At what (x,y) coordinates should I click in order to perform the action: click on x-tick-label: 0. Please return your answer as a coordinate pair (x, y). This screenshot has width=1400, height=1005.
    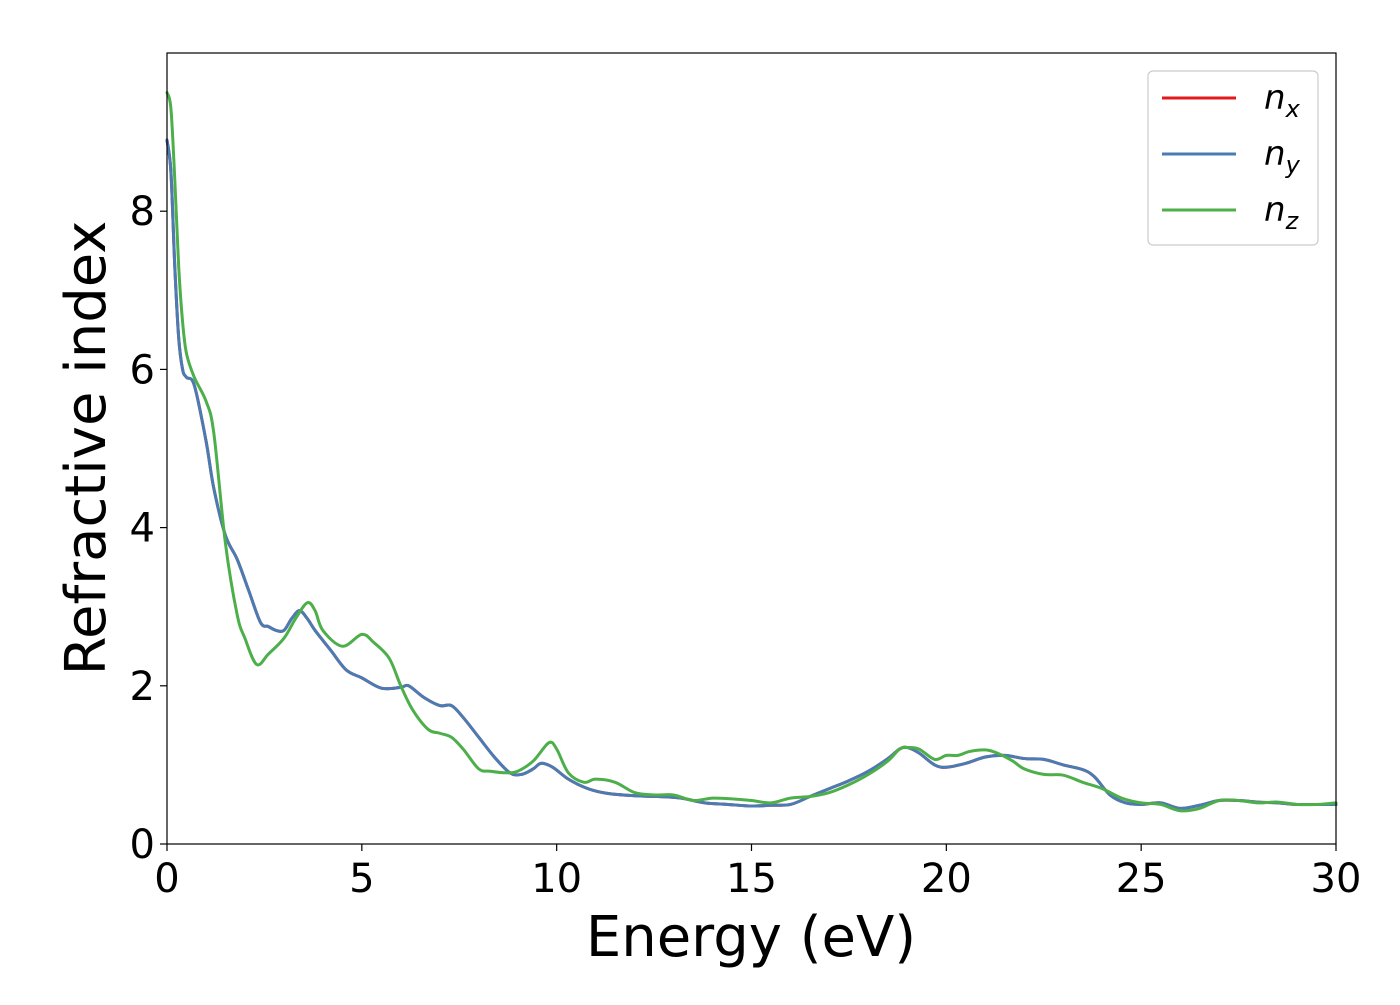
    Looking at the image, I should click on (166, 879).